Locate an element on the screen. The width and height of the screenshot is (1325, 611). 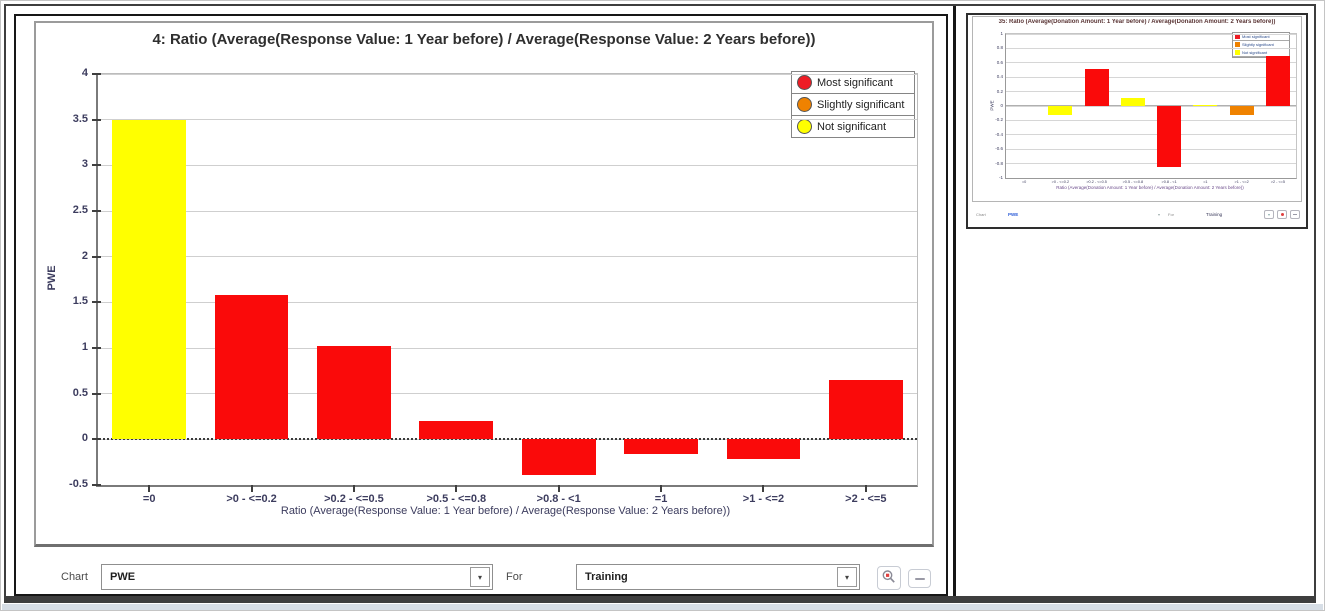
y-tick-label: 2.5 is located at coordinates (80, 210).